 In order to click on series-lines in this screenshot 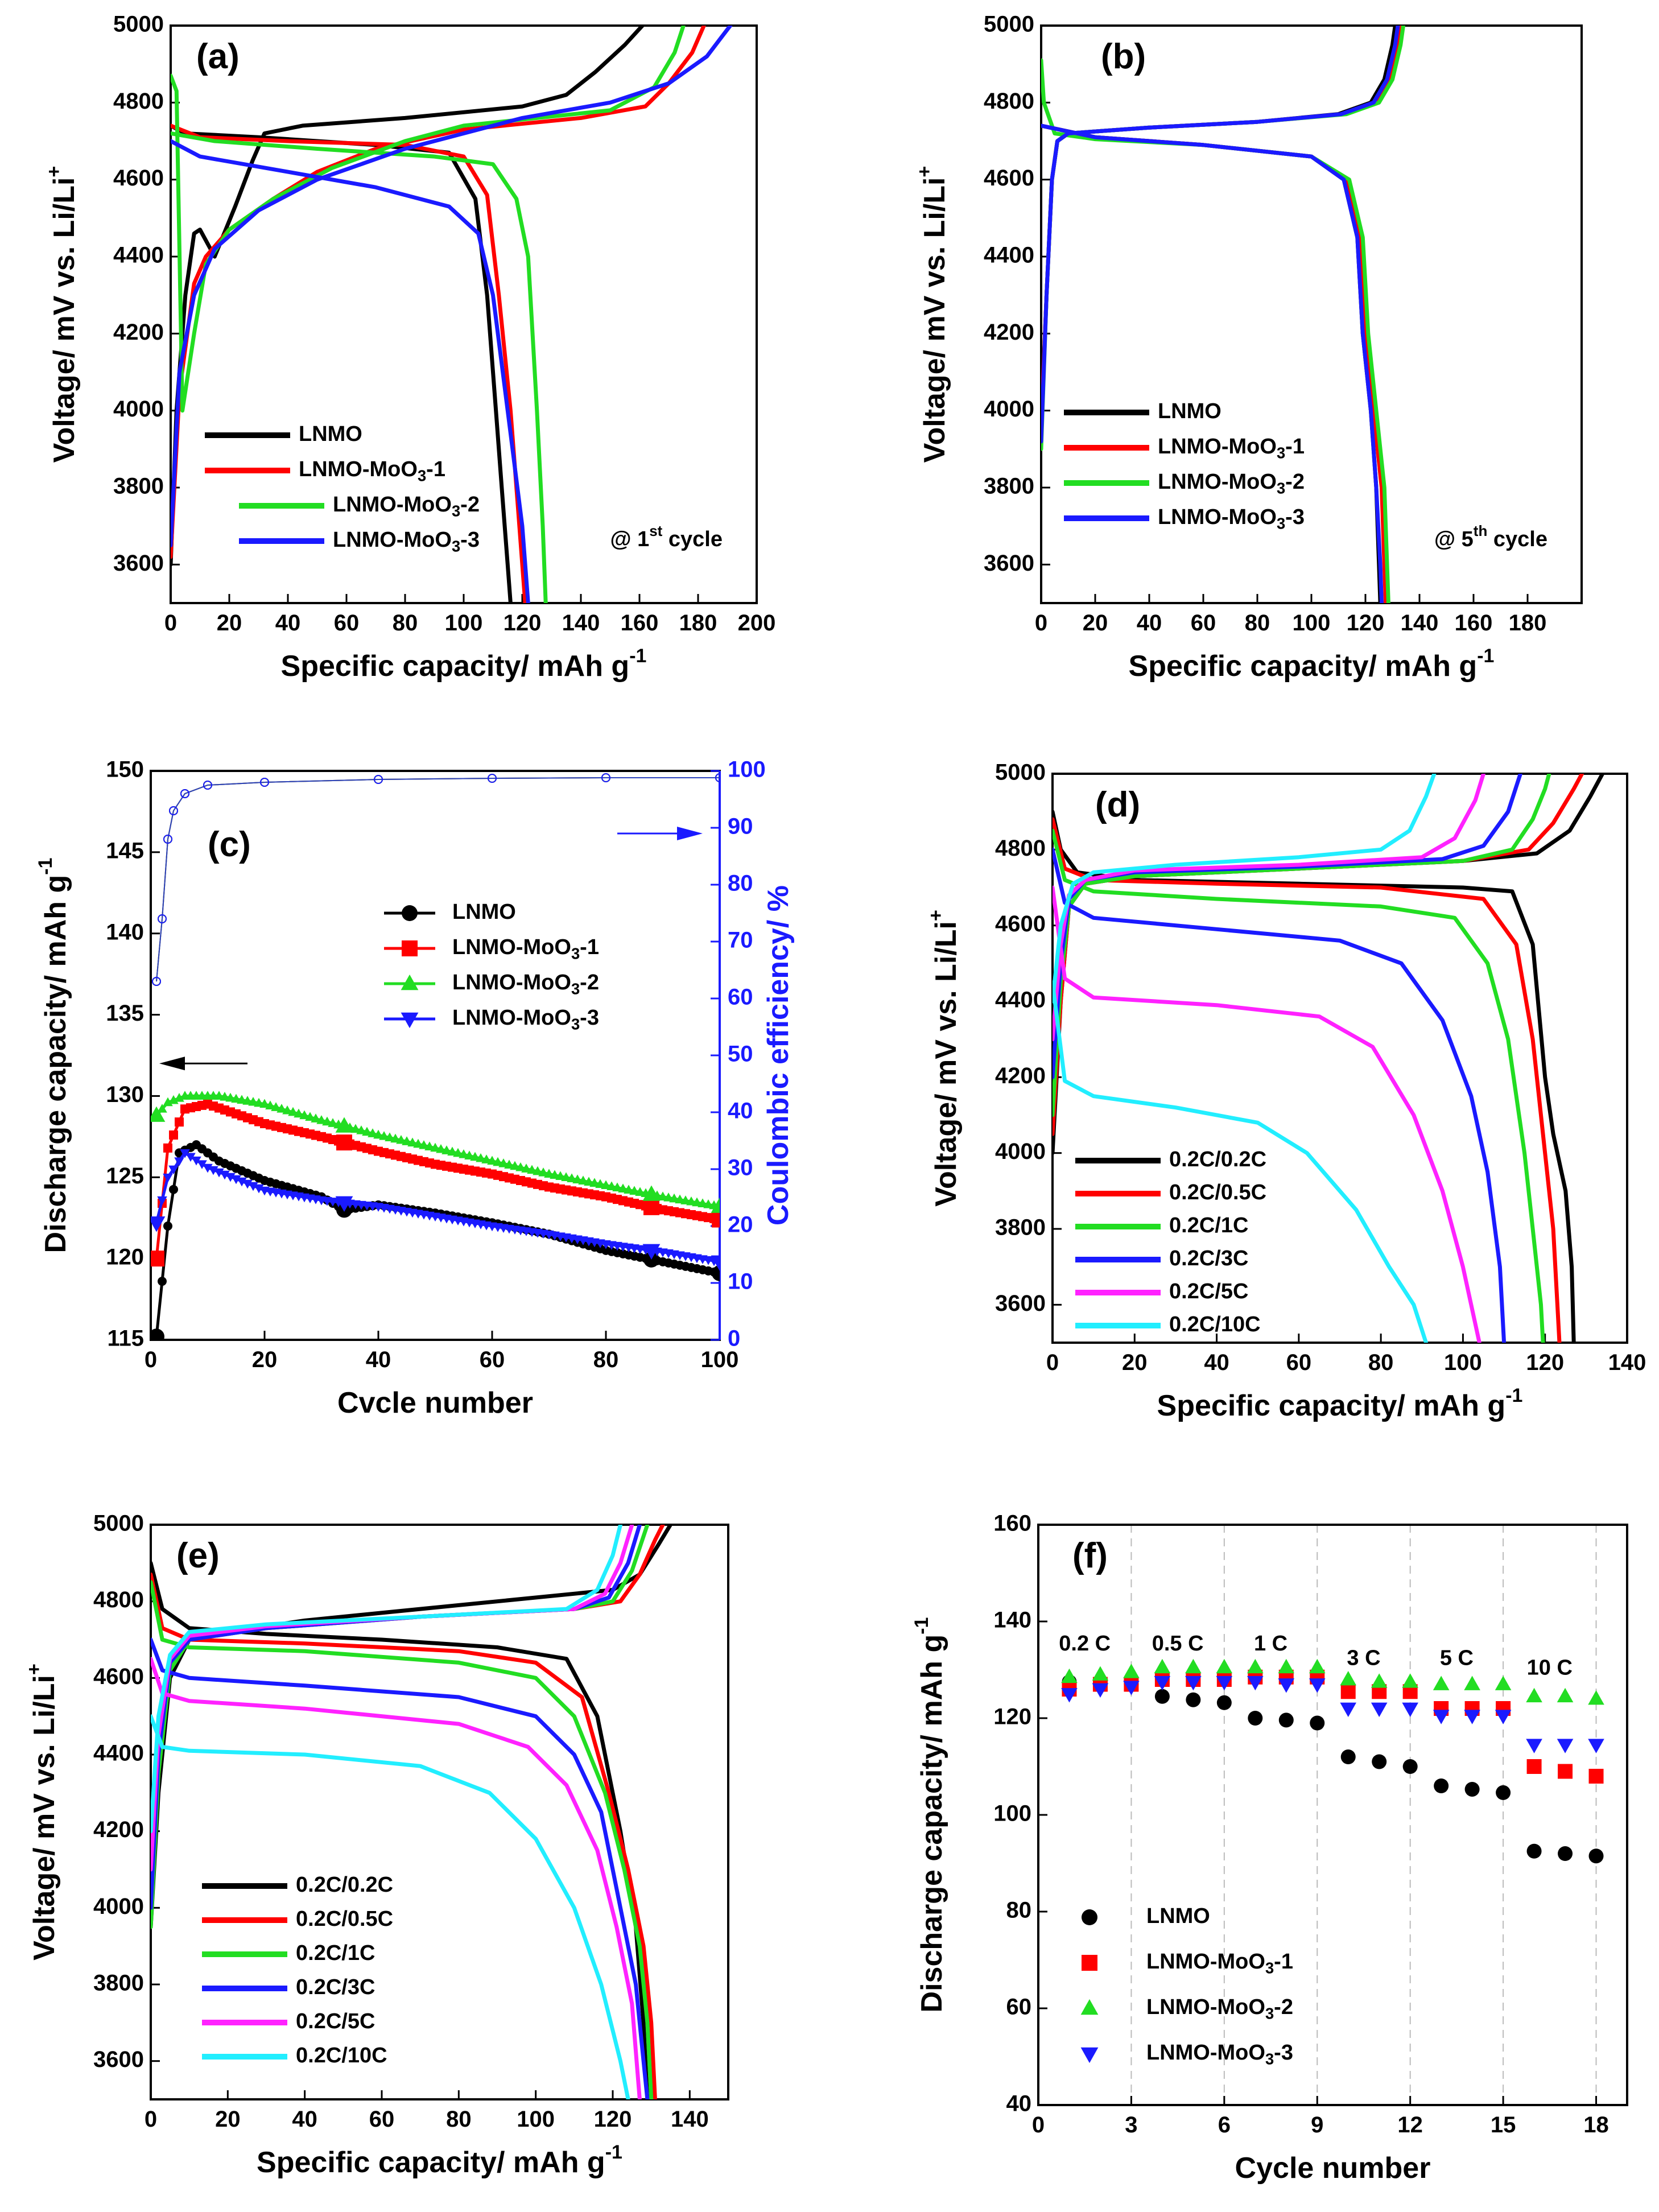, I will do `click(412, 1812)`.